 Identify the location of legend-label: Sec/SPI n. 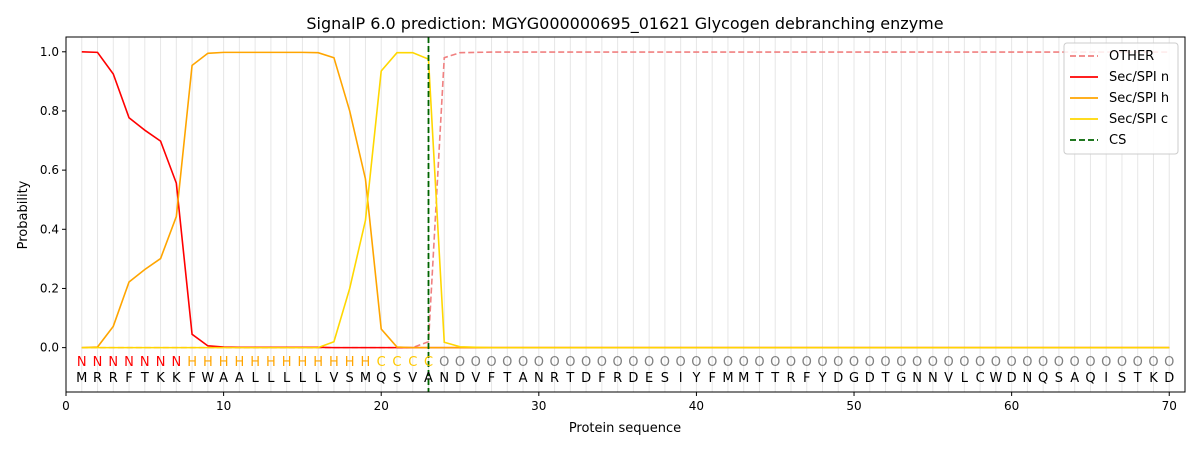
(1139, 77).